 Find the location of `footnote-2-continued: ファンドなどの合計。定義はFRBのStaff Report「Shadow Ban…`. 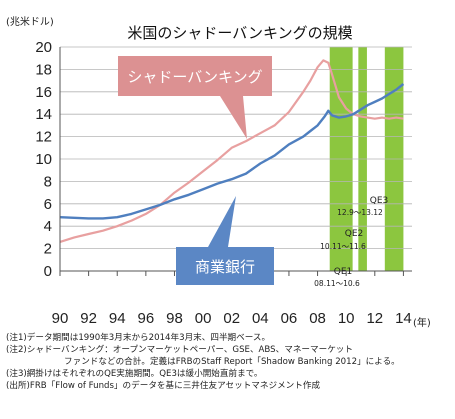

footnote-2-continued: ファンドなどの合計。定義はFRBのStaff Report「Shadow Ban… is located at coordinates (232, 362).